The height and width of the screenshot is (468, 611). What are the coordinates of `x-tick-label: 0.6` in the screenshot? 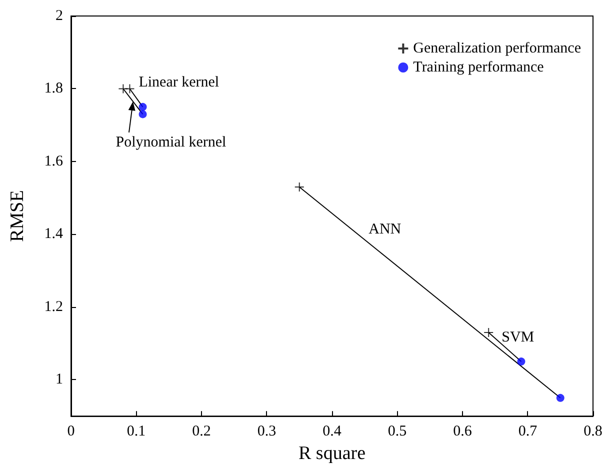 It's located at (462, 432).